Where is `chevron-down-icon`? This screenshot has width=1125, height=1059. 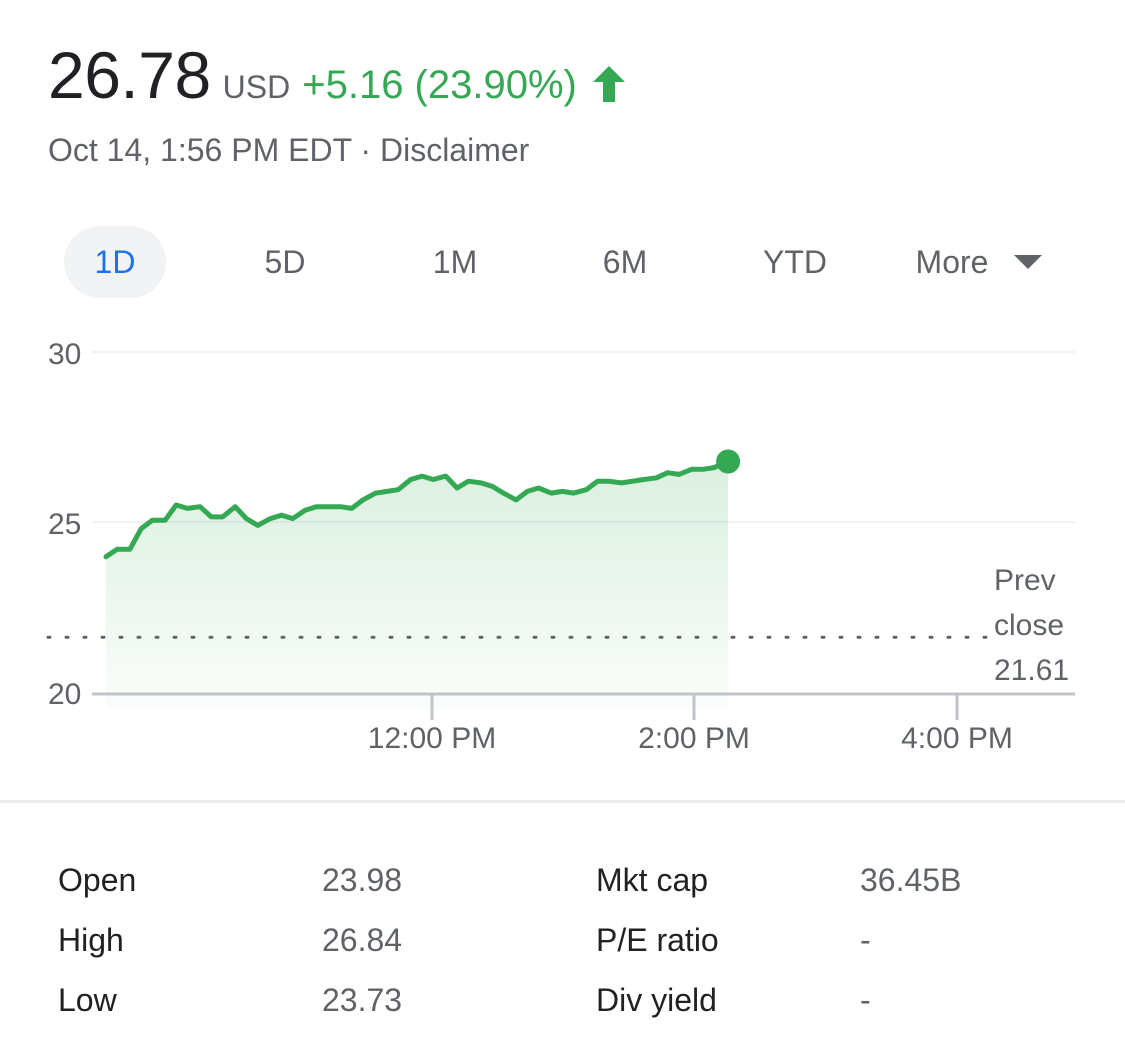
chevron-down-icon is located at coordinates (1028, 261).